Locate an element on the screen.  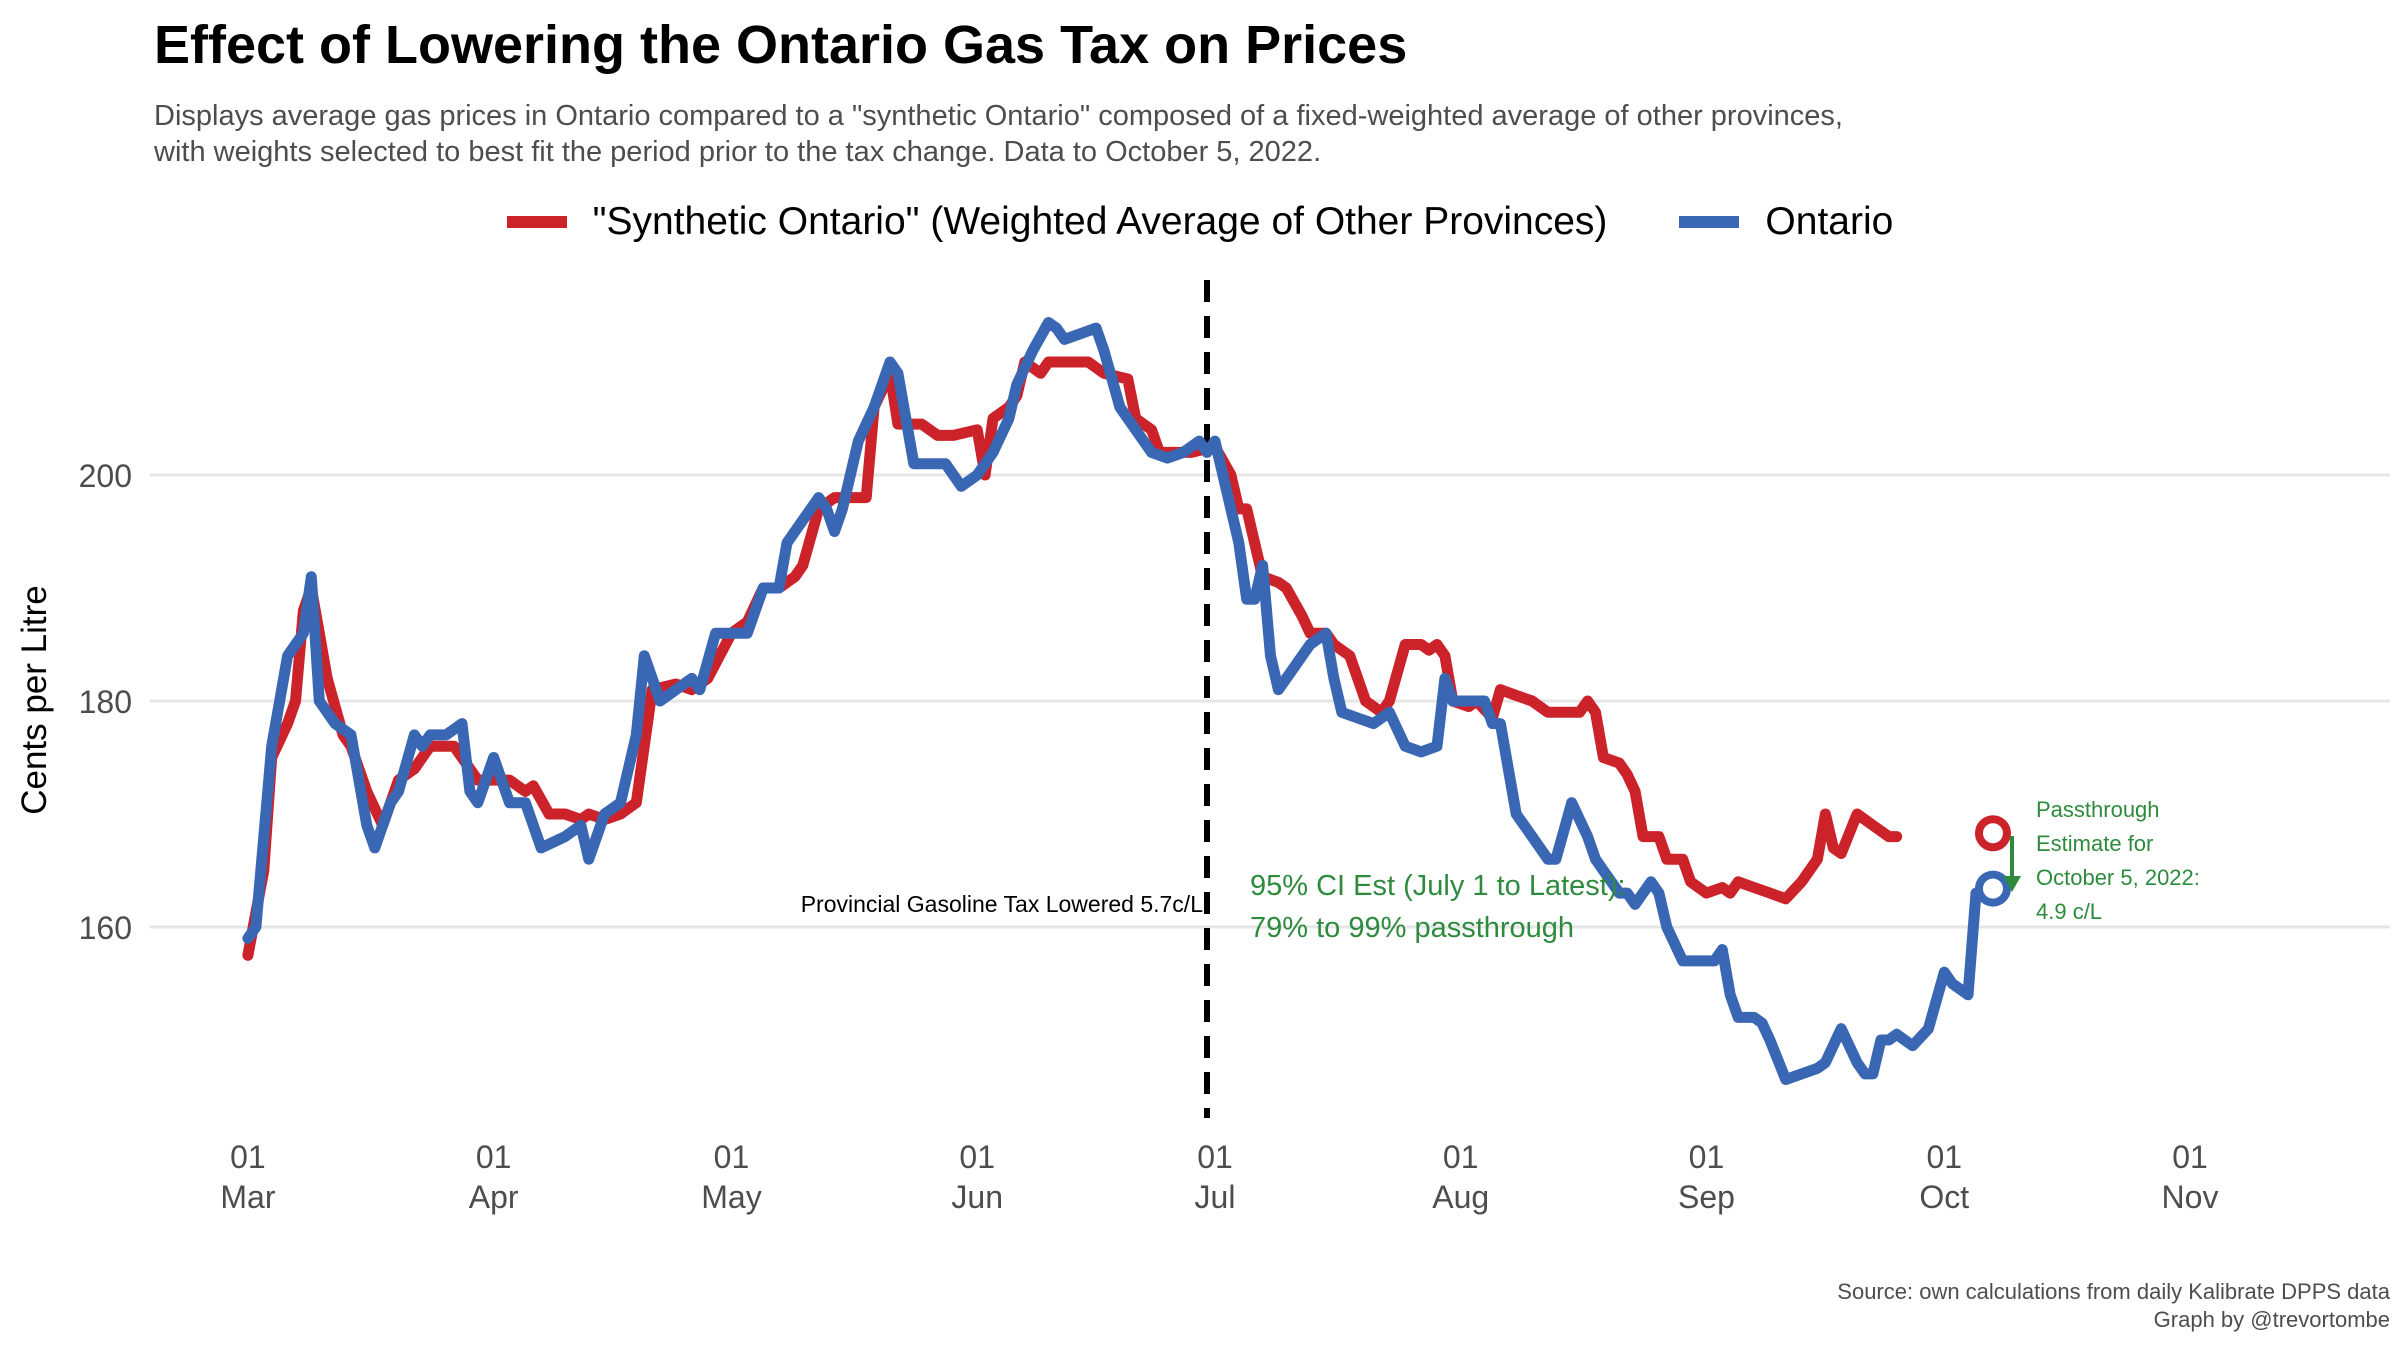
x-tick-month-aug: Aug is located at coordinates (1460, 1197).